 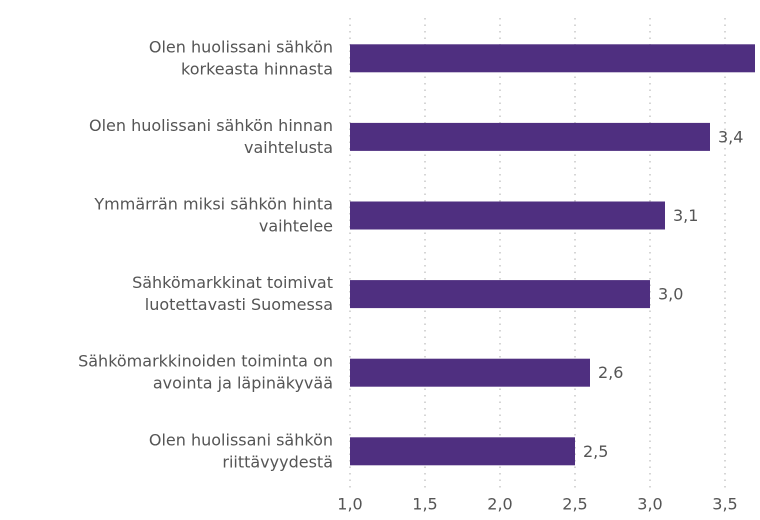 I want to click on category-label: Ymmärrän miksi sähkön hinta vaihtelee, so click(x=213, y=214).